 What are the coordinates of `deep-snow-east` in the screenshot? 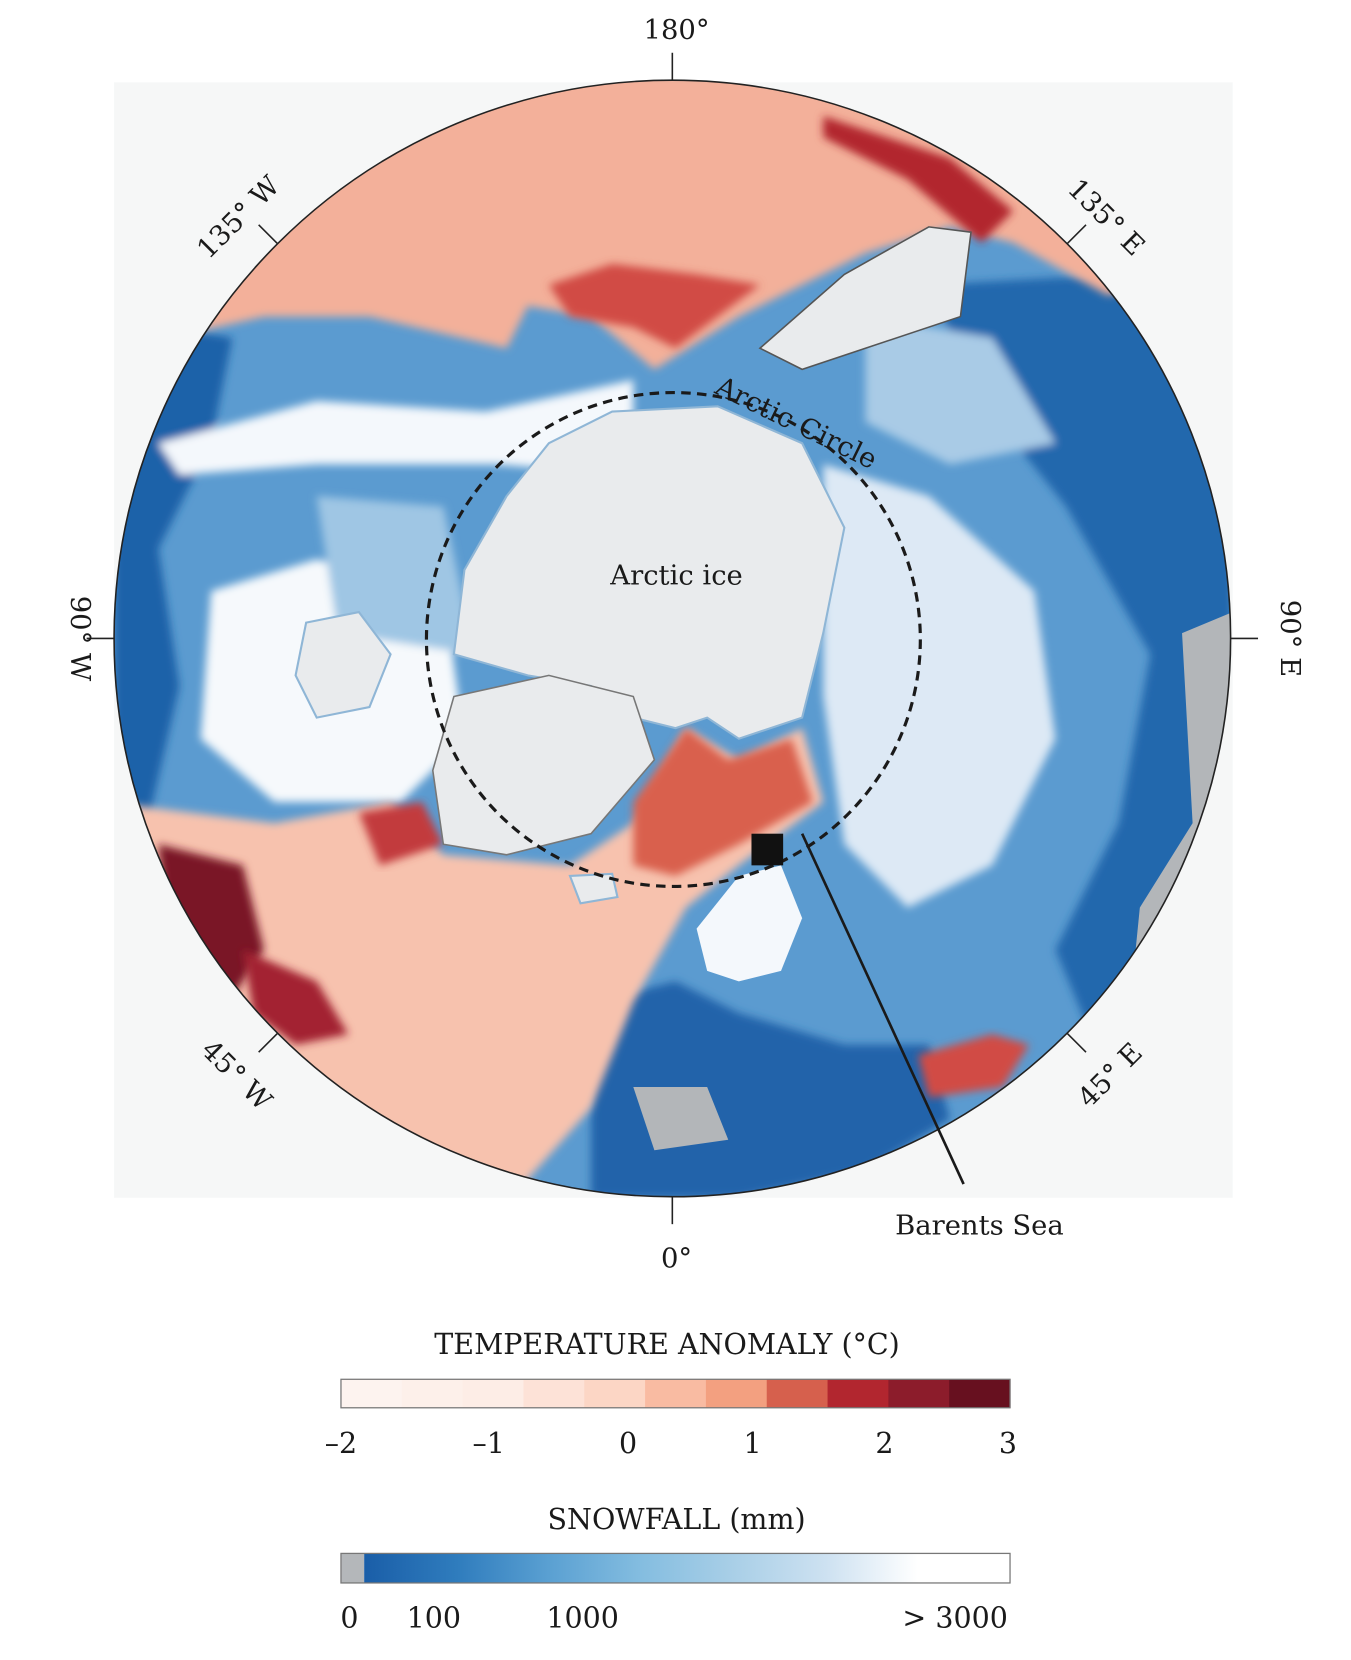 It's located at (1079, 675).